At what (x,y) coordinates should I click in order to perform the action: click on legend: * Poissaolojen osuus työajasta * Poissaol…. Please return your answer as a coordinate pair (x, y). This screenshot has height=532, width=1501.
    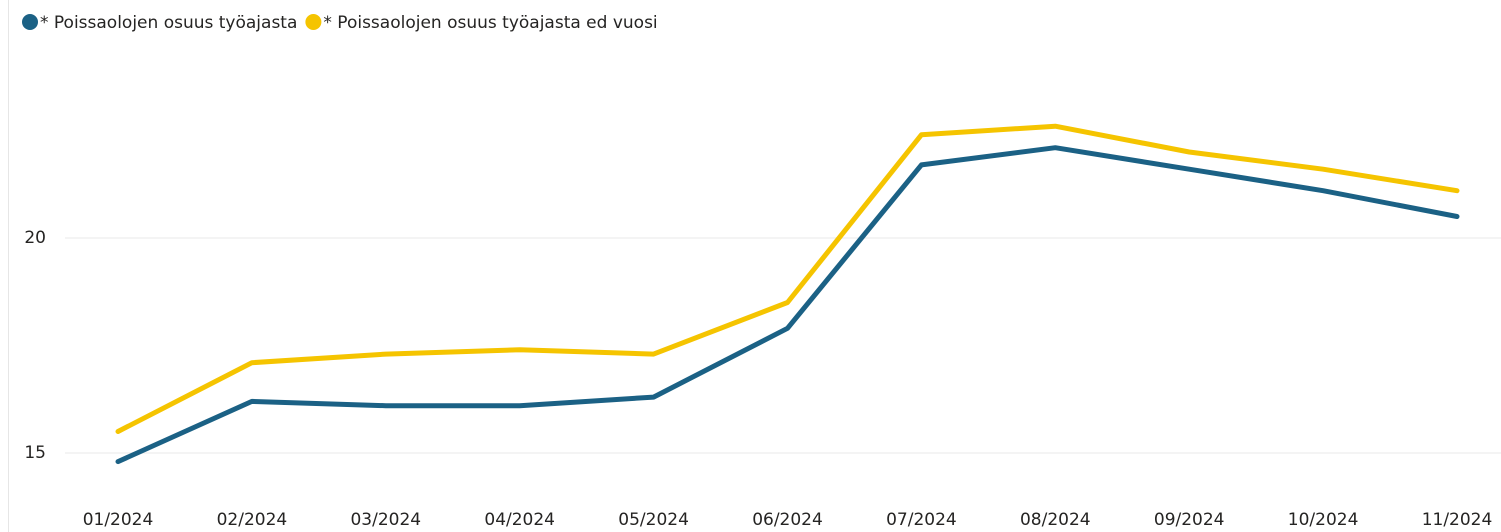
    Looking at the image, I should click on (340, 23).